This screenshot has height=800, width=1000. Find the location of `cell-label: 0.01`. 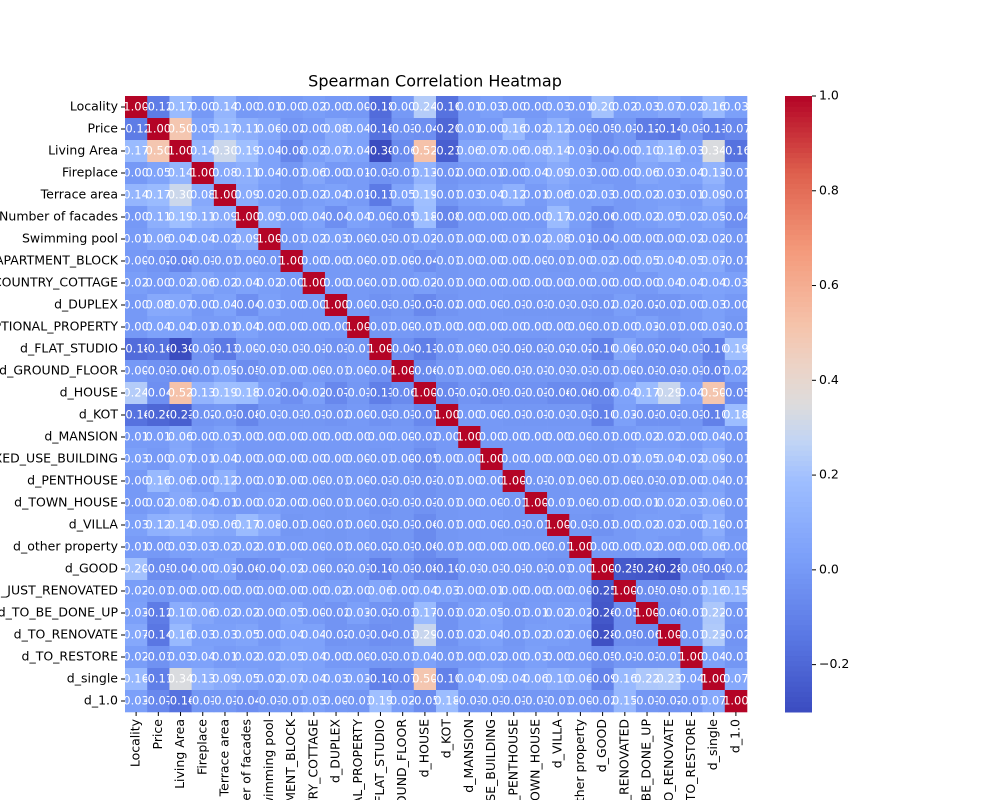

cell-label: 0.01 is located at coordinates (270, 481).